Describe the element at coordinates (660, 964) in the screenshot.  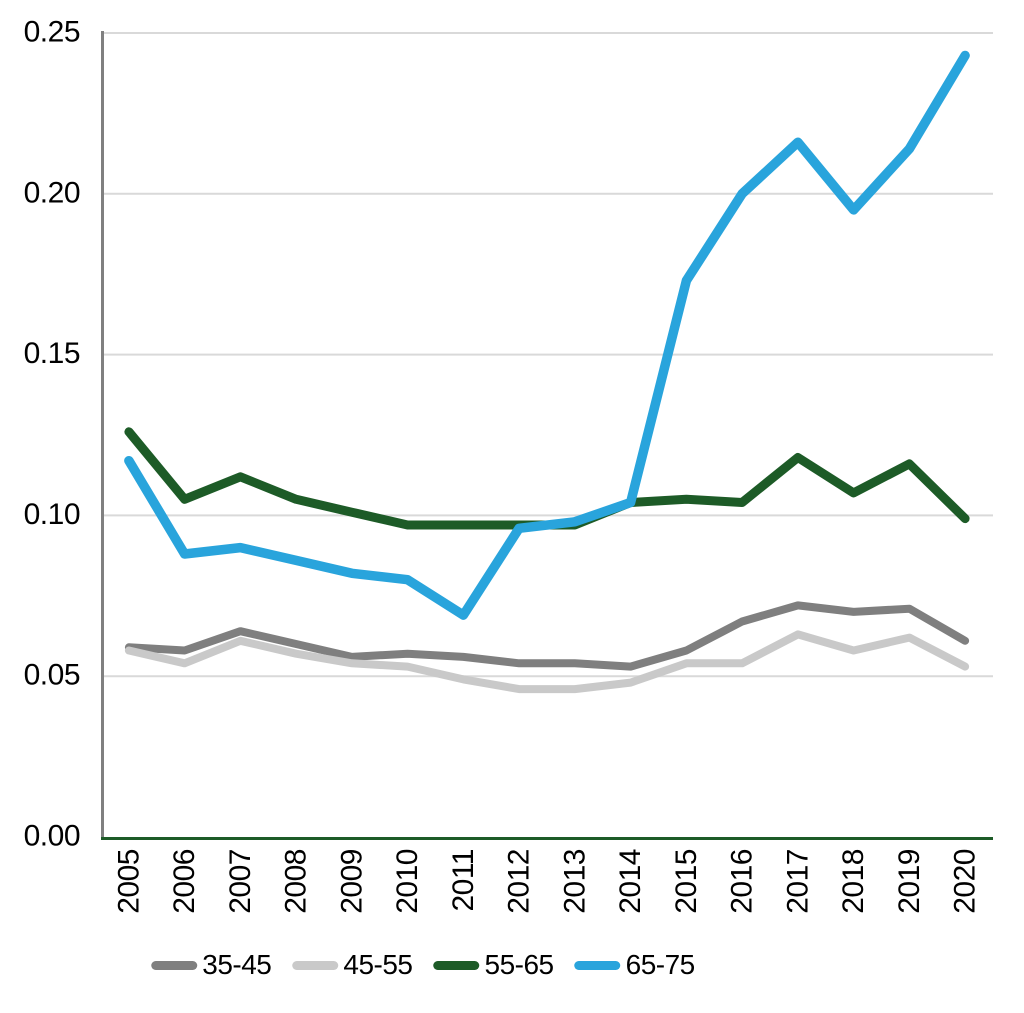
I see `legend-label-65-75: 65-75` at that location.